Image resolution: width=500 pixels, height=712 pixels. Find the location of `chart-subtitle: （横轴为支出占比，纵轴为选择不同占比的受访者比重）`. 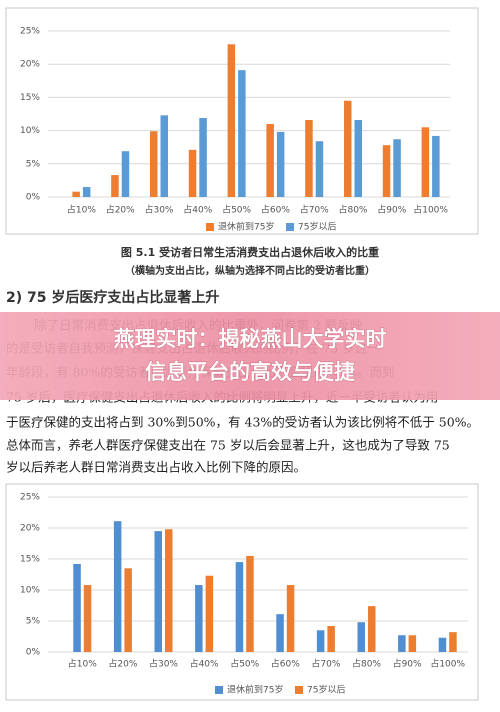

chart-subtitle: （横轴为支出占比，纵轴为选择不同占比的受访者比重） is located at coordinates (250, 270).